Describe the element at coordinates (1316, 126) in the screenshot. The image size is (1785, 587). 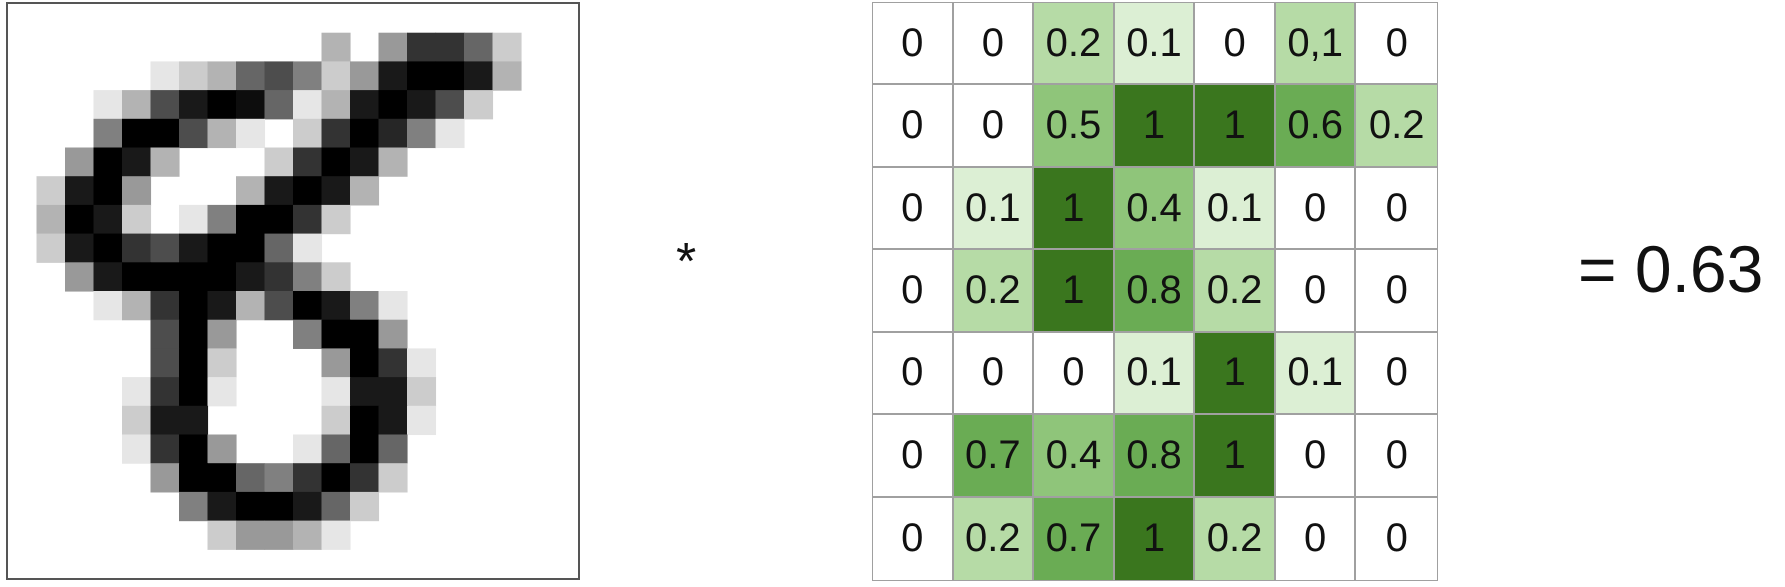
I see `weight-cell: 0.6` at that location.